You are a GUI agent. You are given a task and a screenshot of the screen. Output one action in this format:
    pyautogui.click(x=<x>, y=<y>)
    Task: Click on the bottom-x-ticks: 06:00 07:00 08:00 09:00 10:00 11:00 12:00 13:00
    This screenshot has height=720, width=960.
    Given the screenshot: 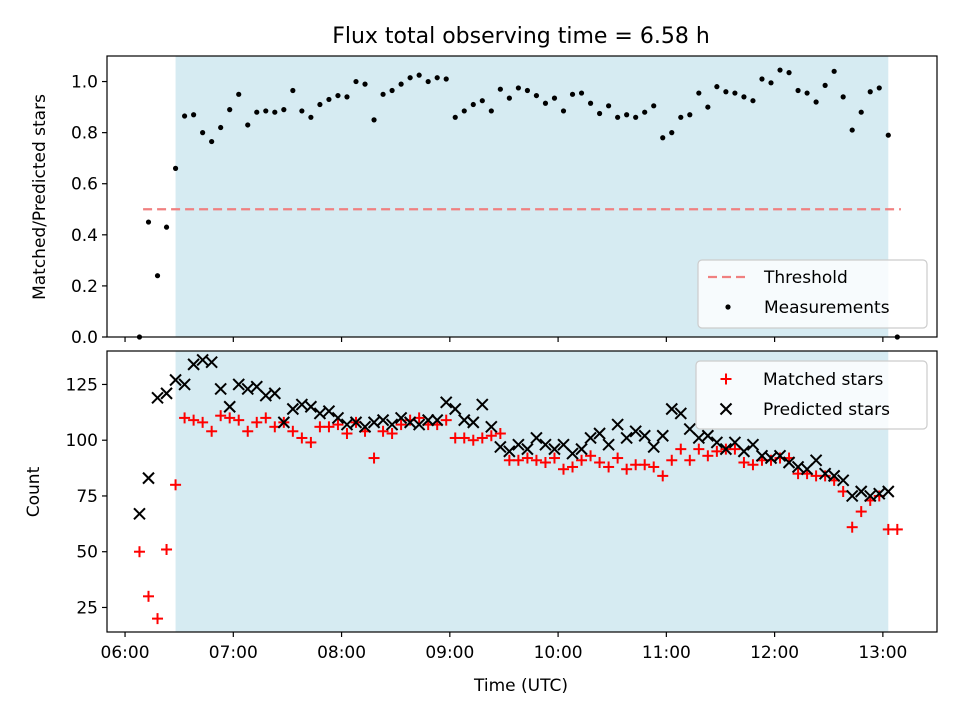 What is the action you would take?
    pyautogui.click(x=504, y=647)
    